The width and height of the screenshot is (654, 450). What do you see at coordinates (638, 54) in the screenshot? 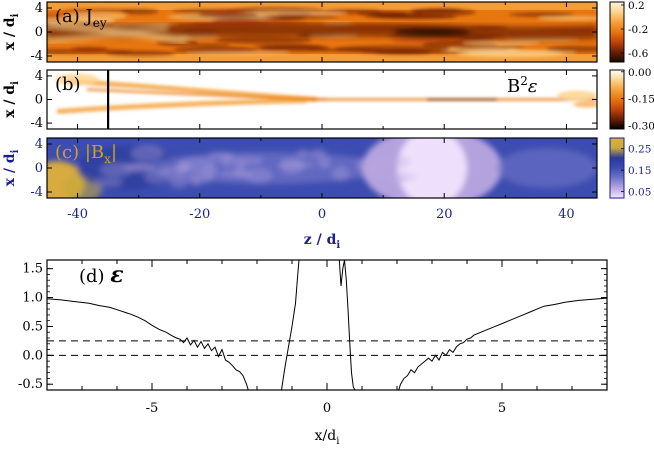
I see `colorbar-tick-label: -0.6` at bounding box center [638, 54].